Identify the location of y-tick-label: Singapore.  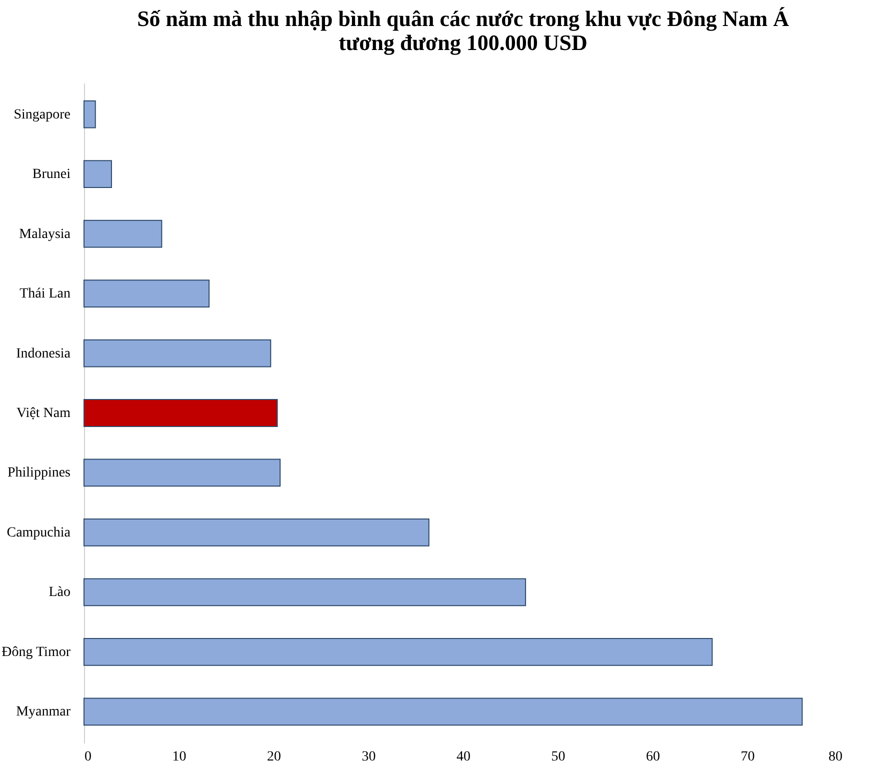
(42, 114).